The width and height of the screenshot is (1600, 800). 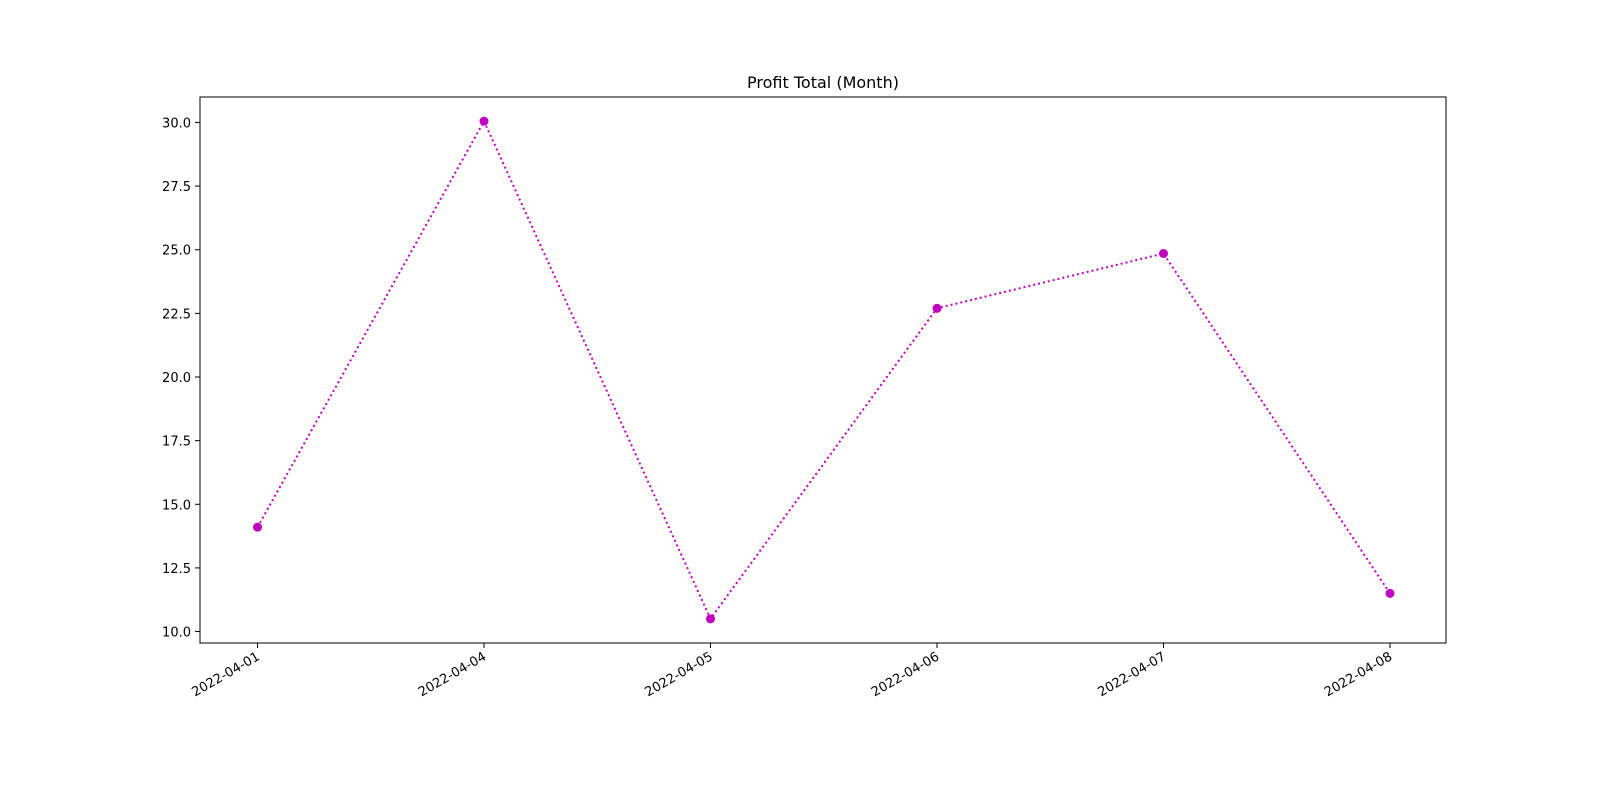 What do you see at coordinates (226, 674) in the screenshot?
I see `x-tick-label: 2022-04-01` at bounding box center [226, 674].